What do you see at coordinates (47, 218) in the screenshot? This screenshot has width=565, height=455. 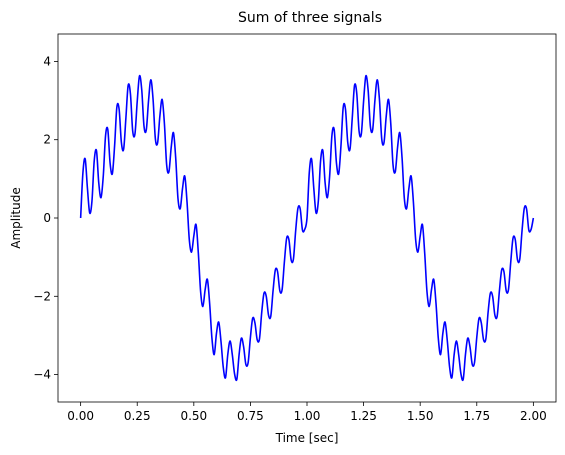 I see `y-tick-label: 0` at bounding box center [47, 218].